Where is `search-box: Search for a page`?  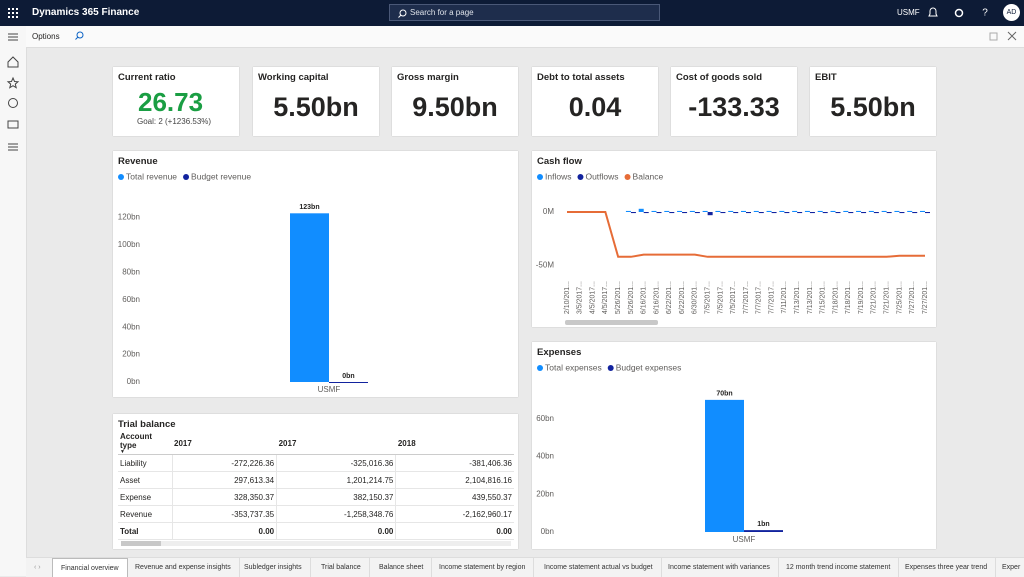 search-box: Search for a page is located at coordinates (524, 12).